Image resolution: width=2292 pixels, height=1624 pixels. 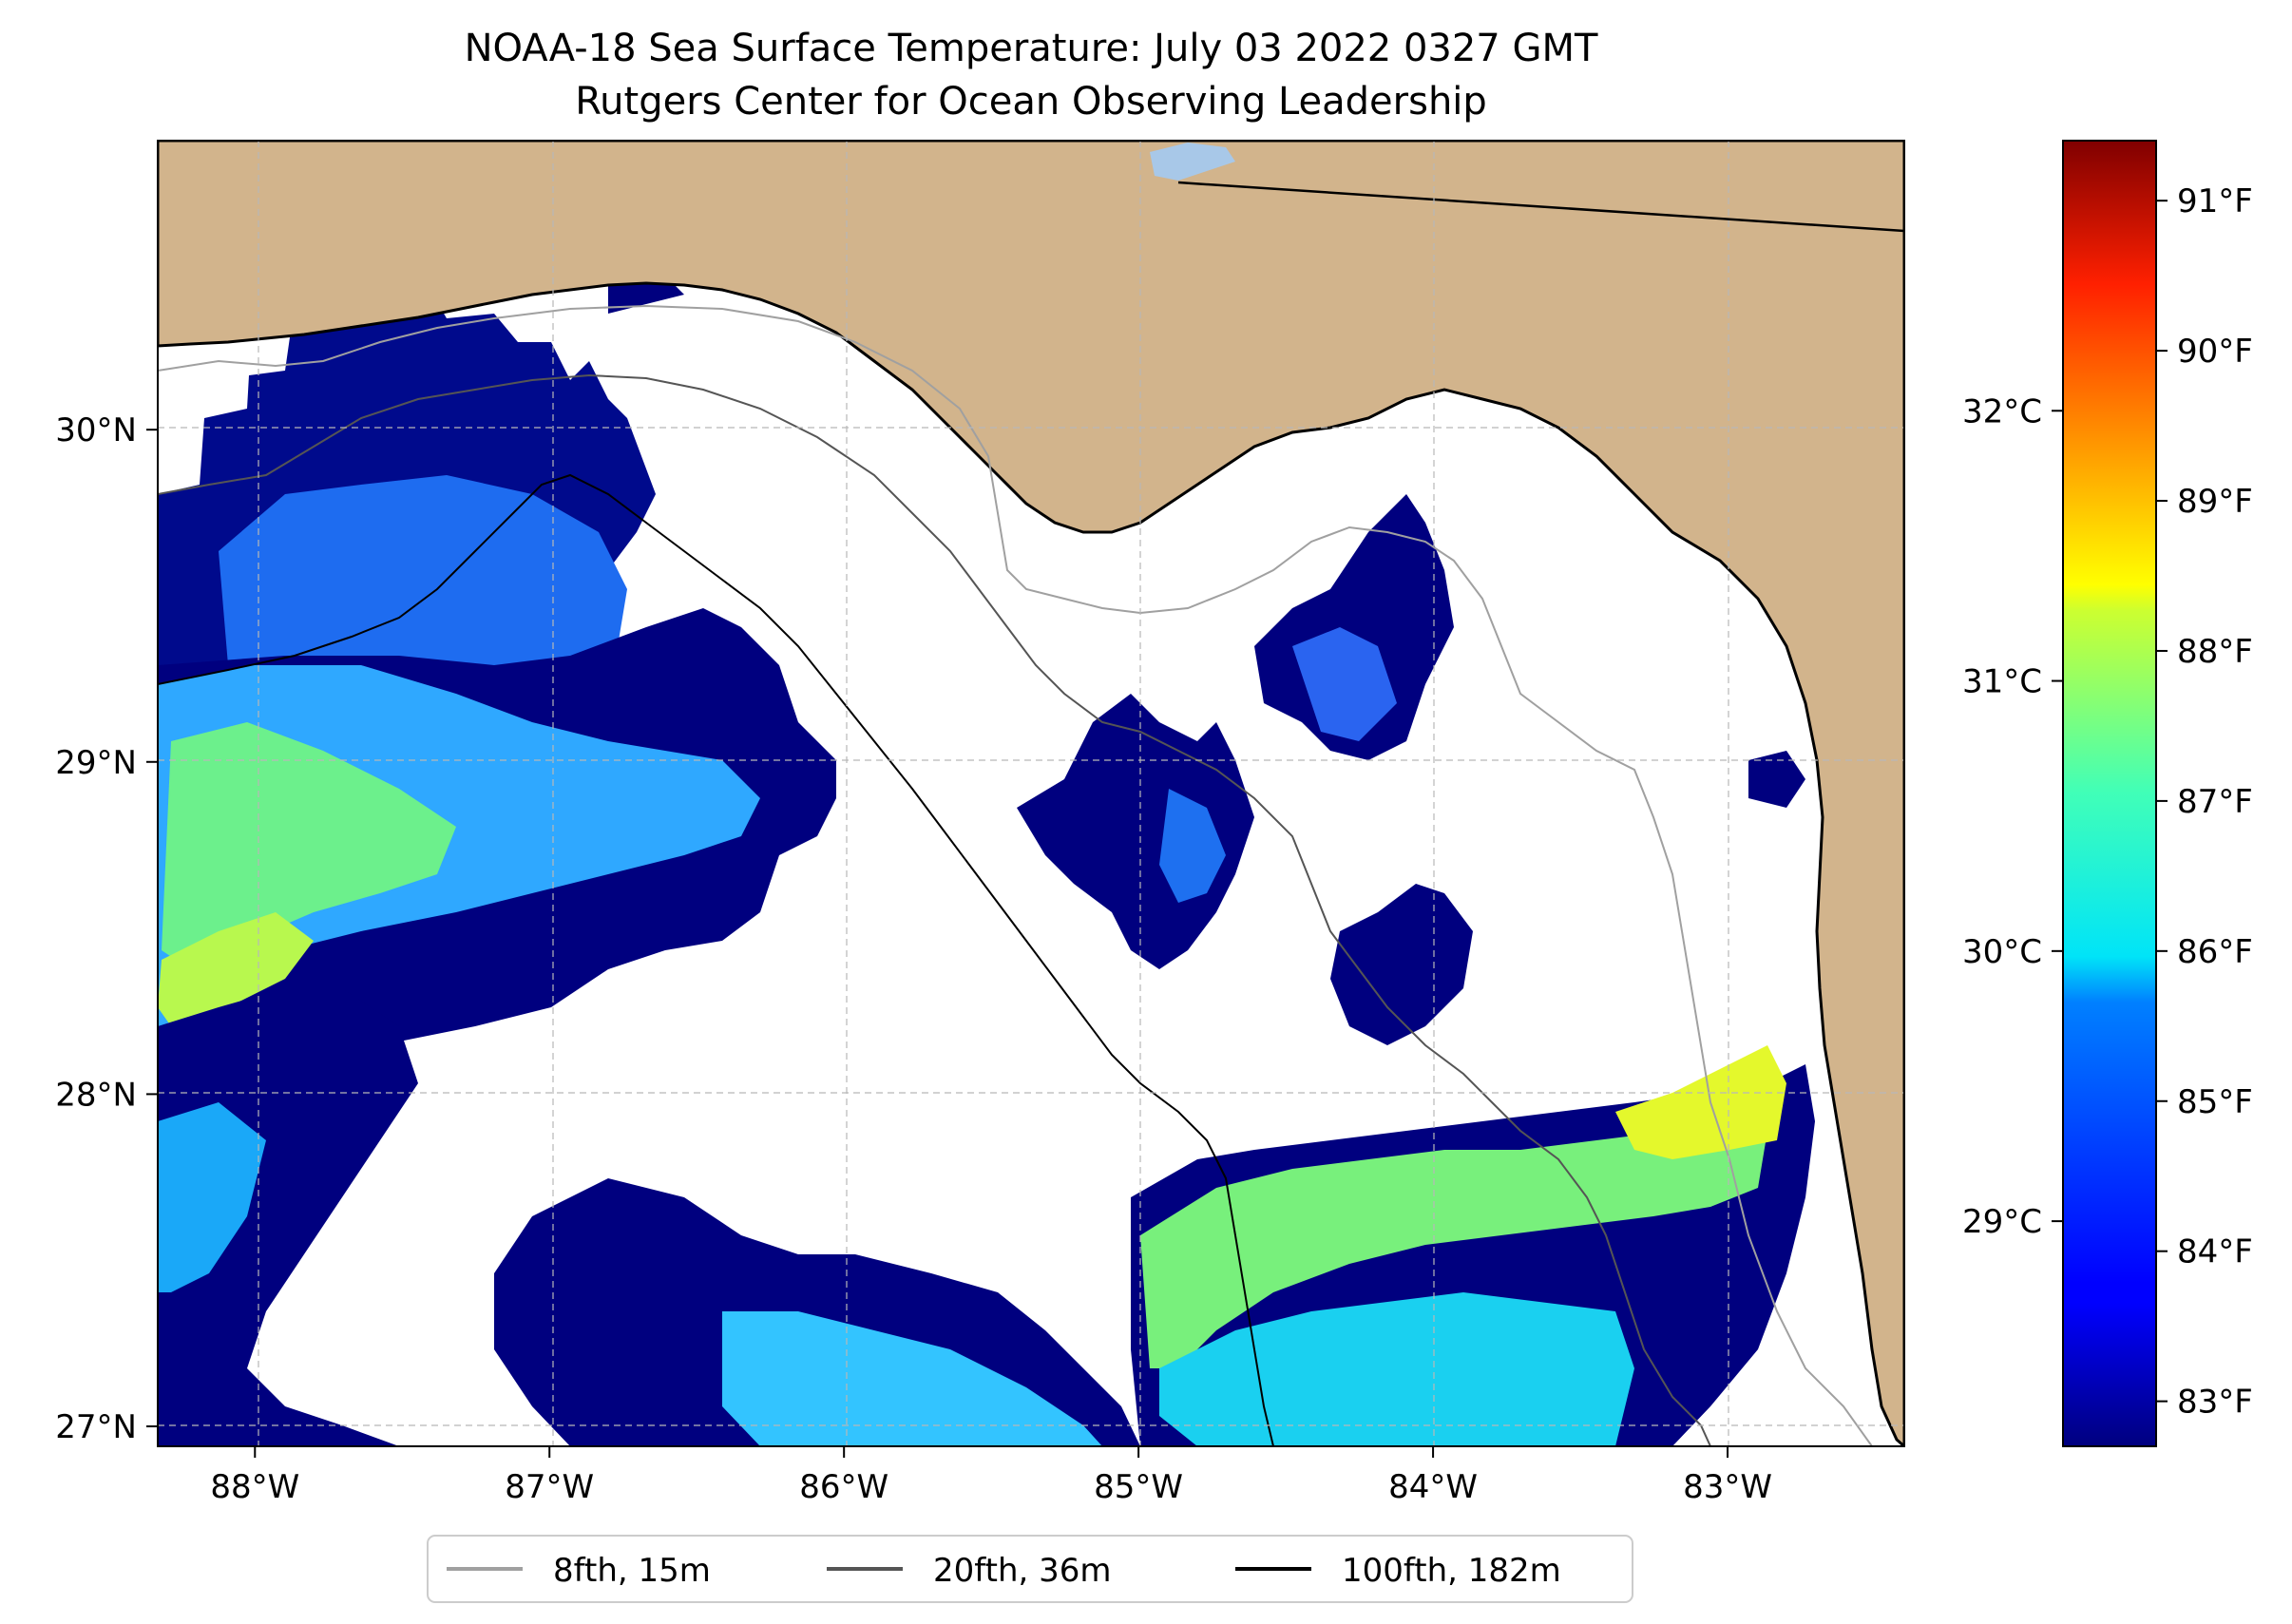 What do you see at coordinates (843, 1487) in the screenshot?
I see `lon-tick-label: 86°W` at bounding box center [843, 1487].